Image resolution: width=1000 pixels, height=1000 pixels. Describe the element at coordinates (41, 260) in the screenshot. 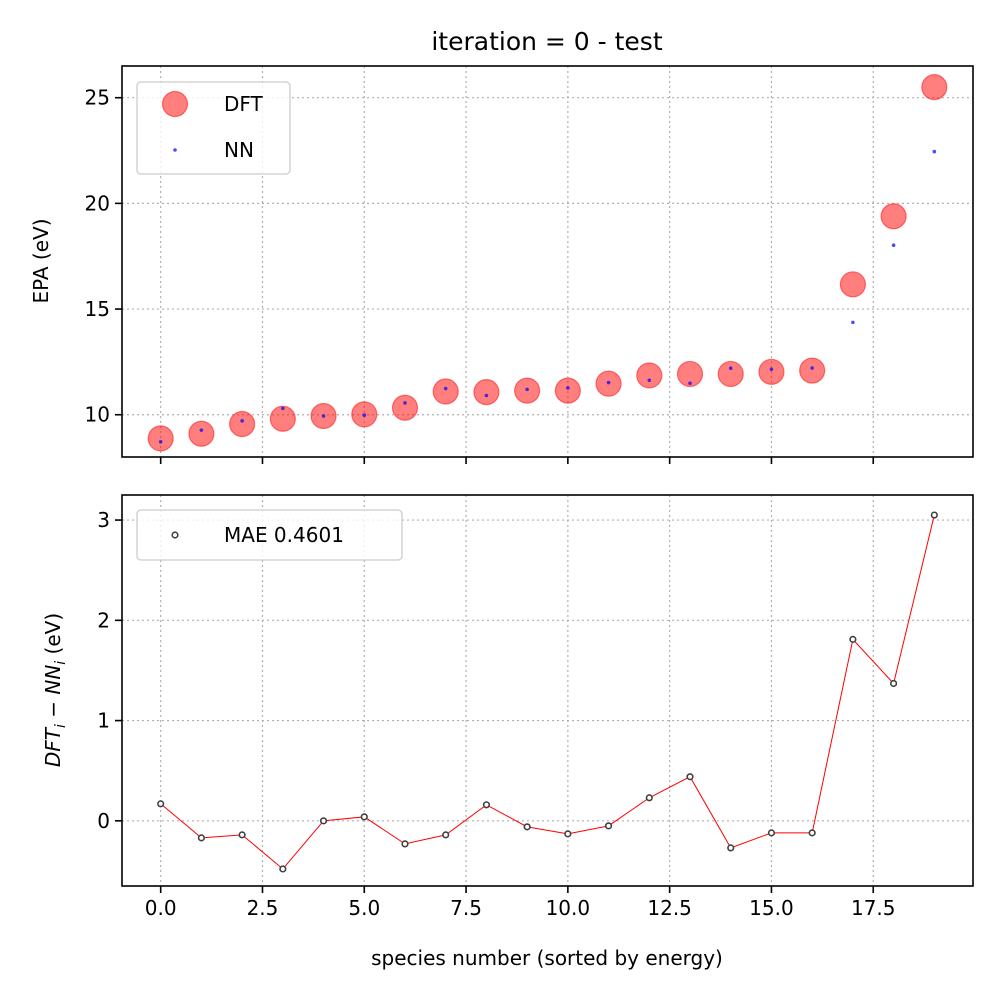

I see `epa-y-axis-label: EPA (eV)` at that location.